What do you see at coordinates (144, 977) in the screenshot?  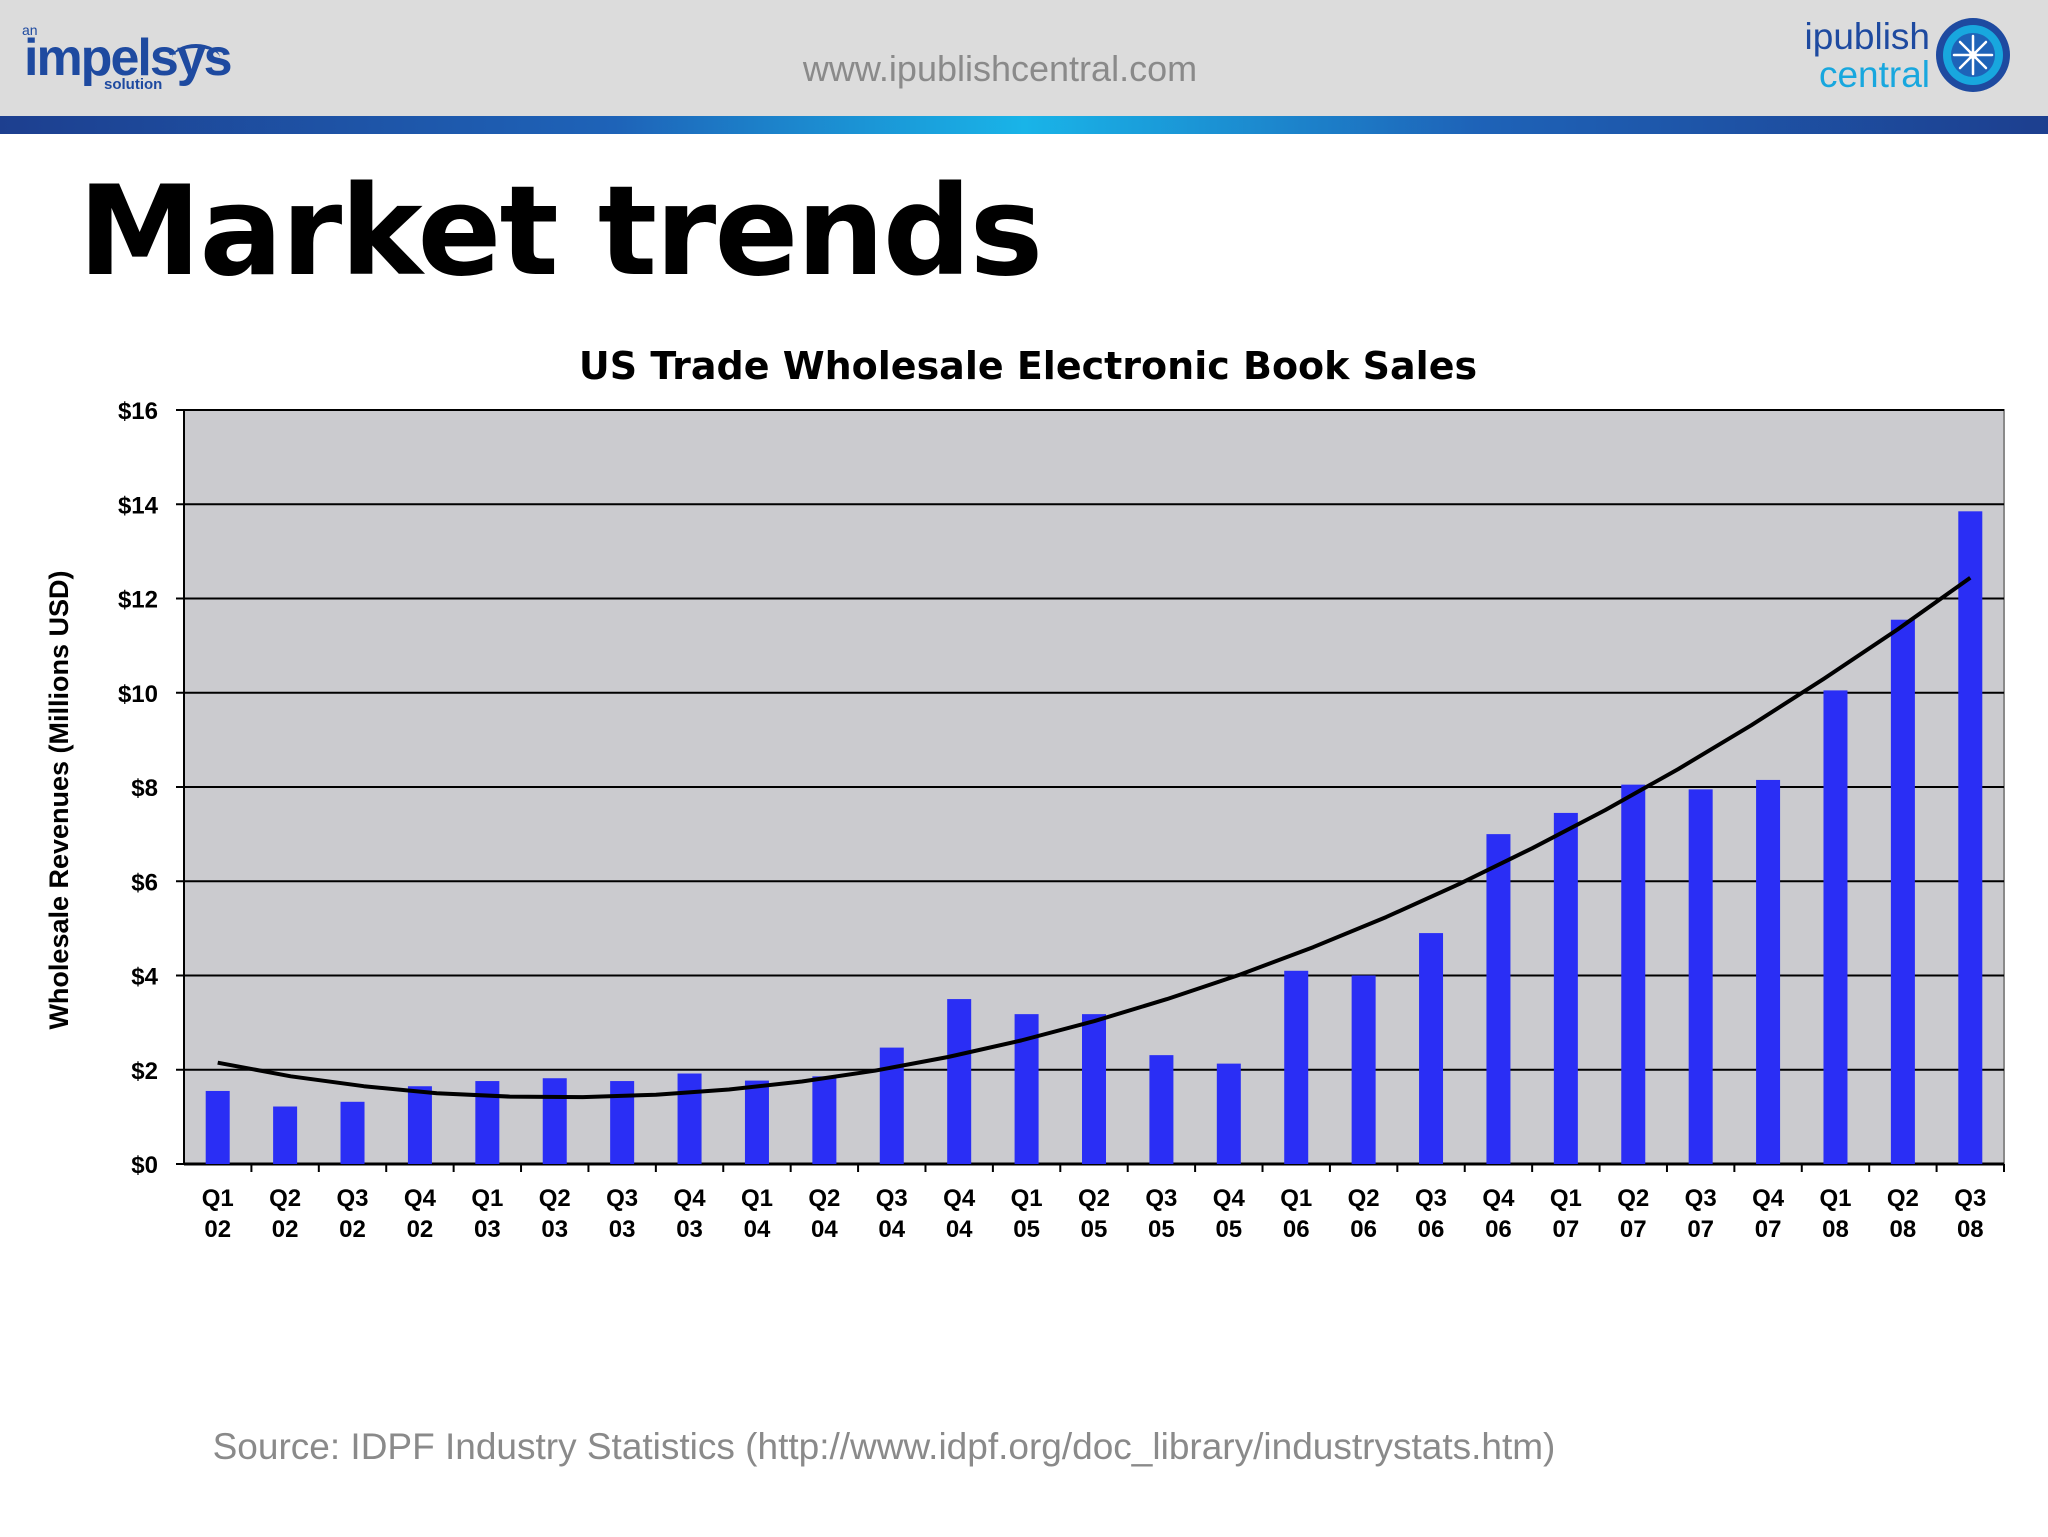 I see `y-tick-label: $4` at bounding box center [144, 977].